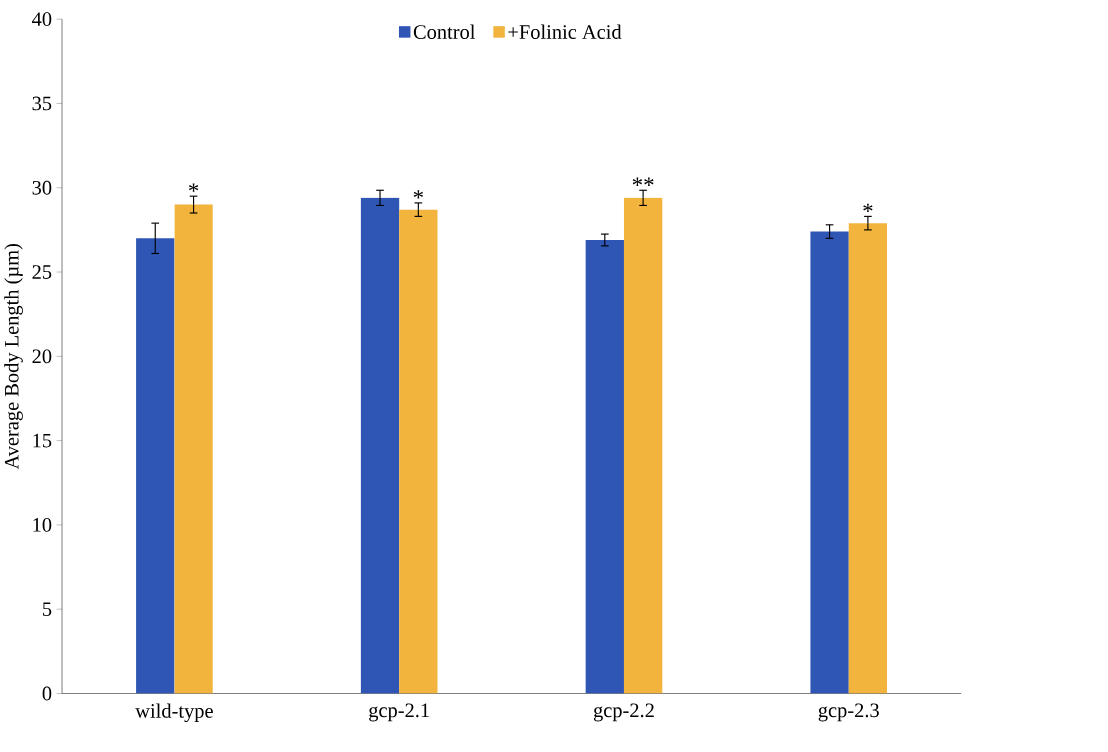 The image size is (1108, 752). I want to click on y-tick-label: 25, so click(42, 272).